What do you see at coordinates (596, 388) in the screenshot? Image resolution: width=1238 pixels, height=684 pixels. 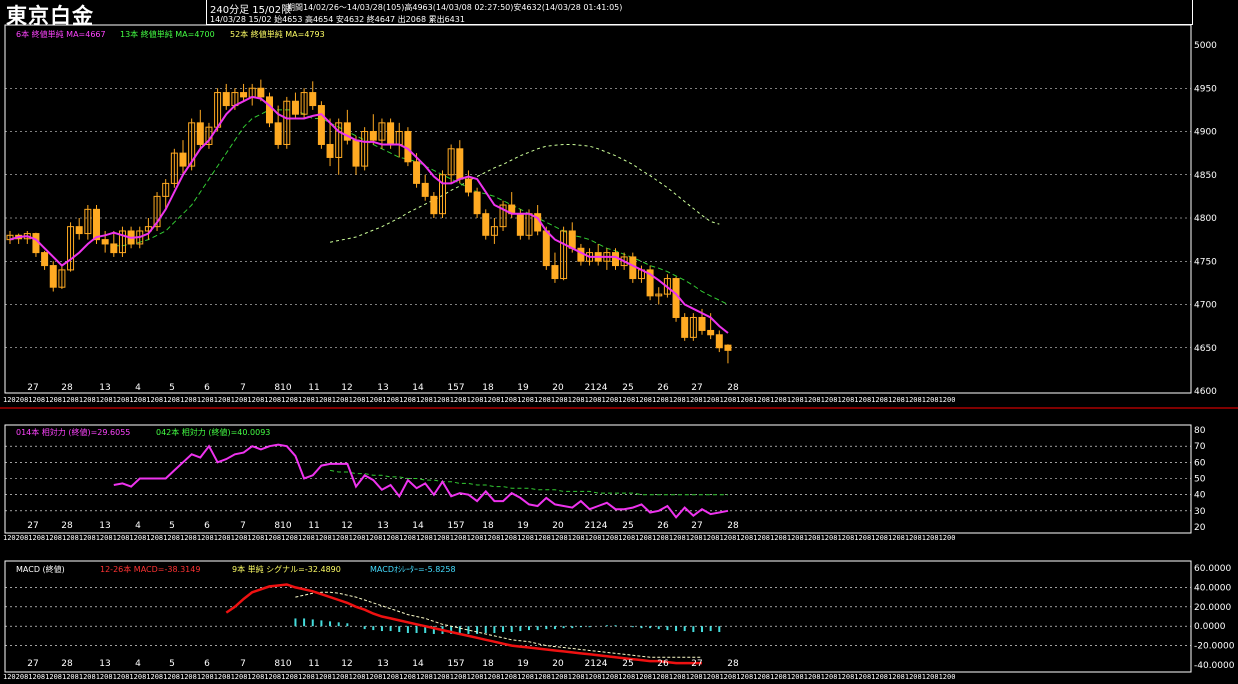 I see `price-x-label: 2124` at bounding box center [596, 388].